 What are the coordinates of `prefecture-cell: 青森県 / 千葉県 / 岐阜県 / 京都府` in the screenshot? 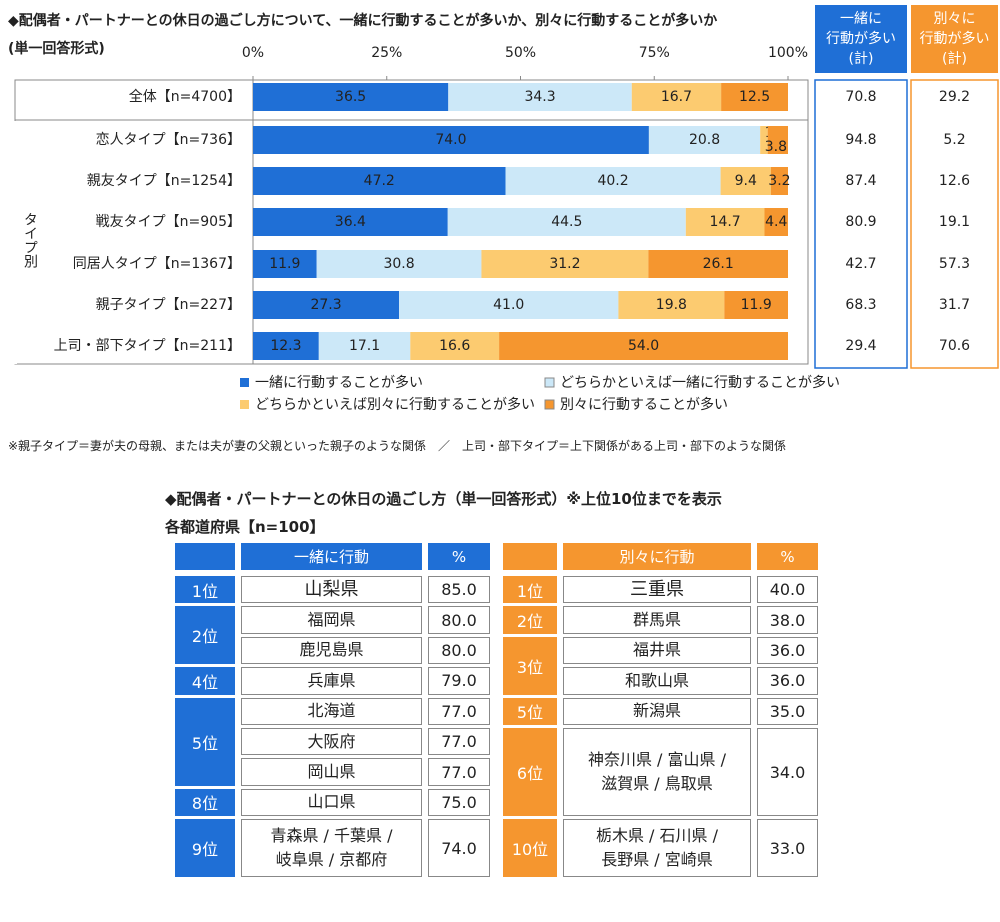 It's located at (331, 848).